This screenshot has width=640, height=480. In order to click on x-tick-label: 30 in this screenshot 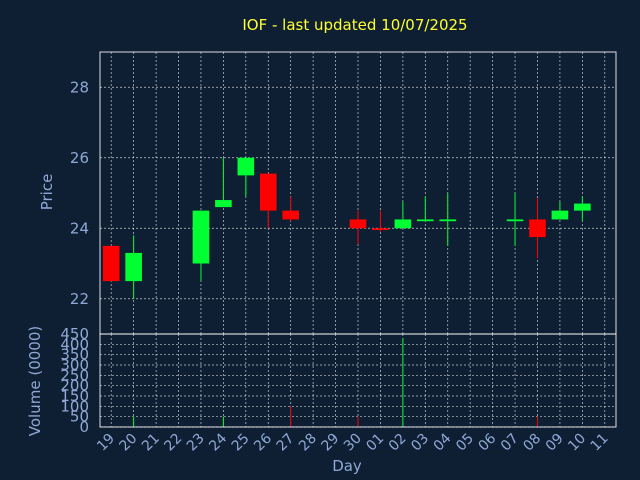, I will do `click(353, 443)`.